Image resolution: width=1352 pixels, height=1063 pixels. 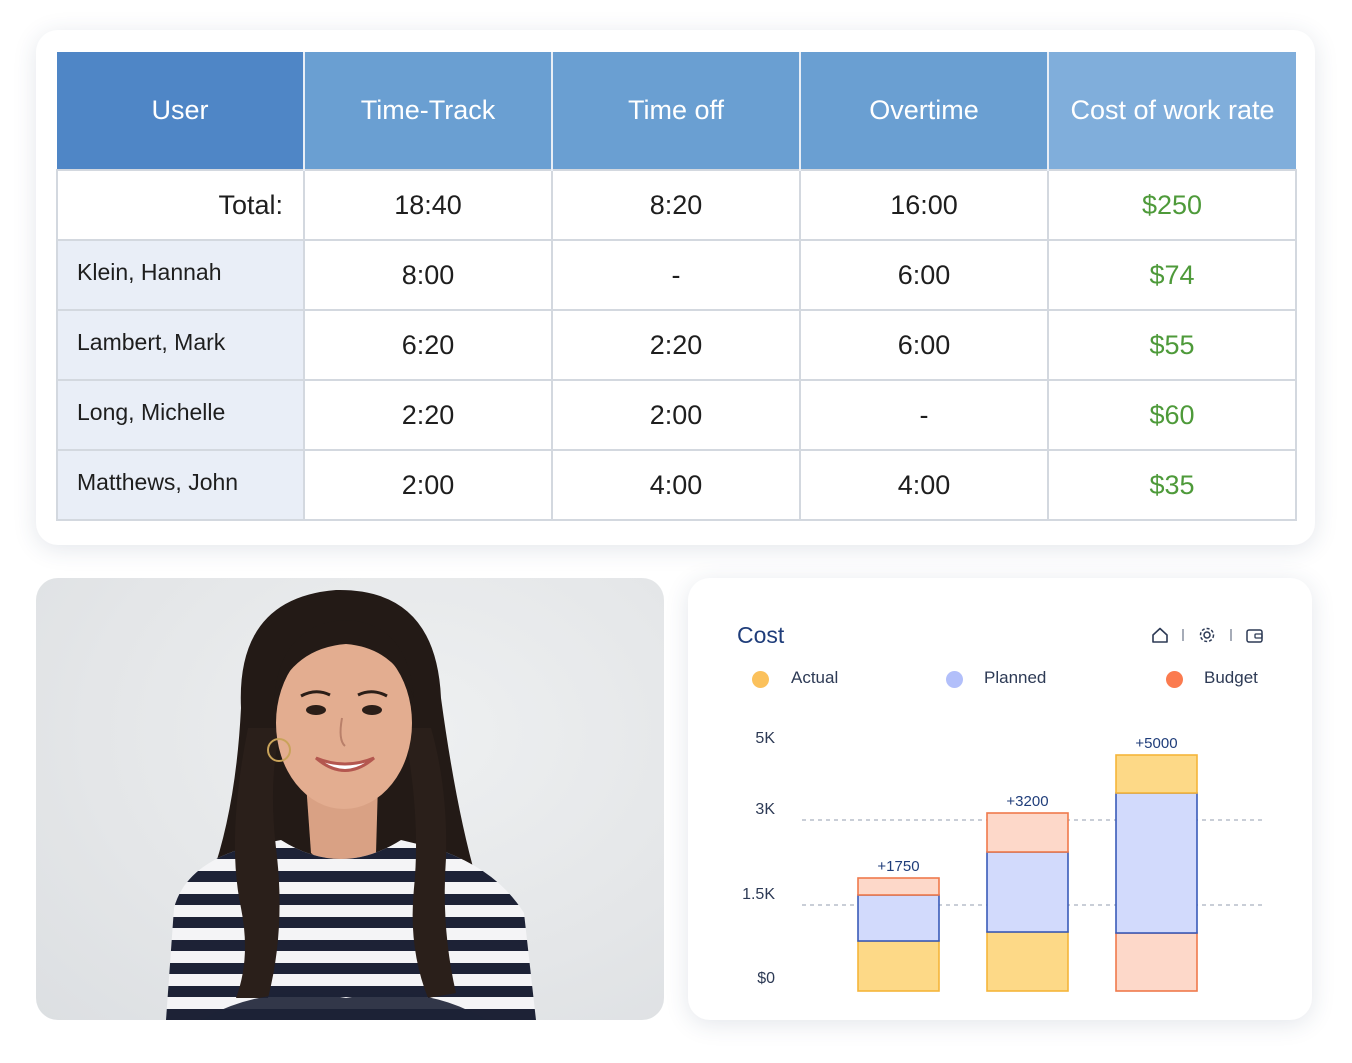 I want to click on y-tick-label: 3K, so click(x=765, y=809).